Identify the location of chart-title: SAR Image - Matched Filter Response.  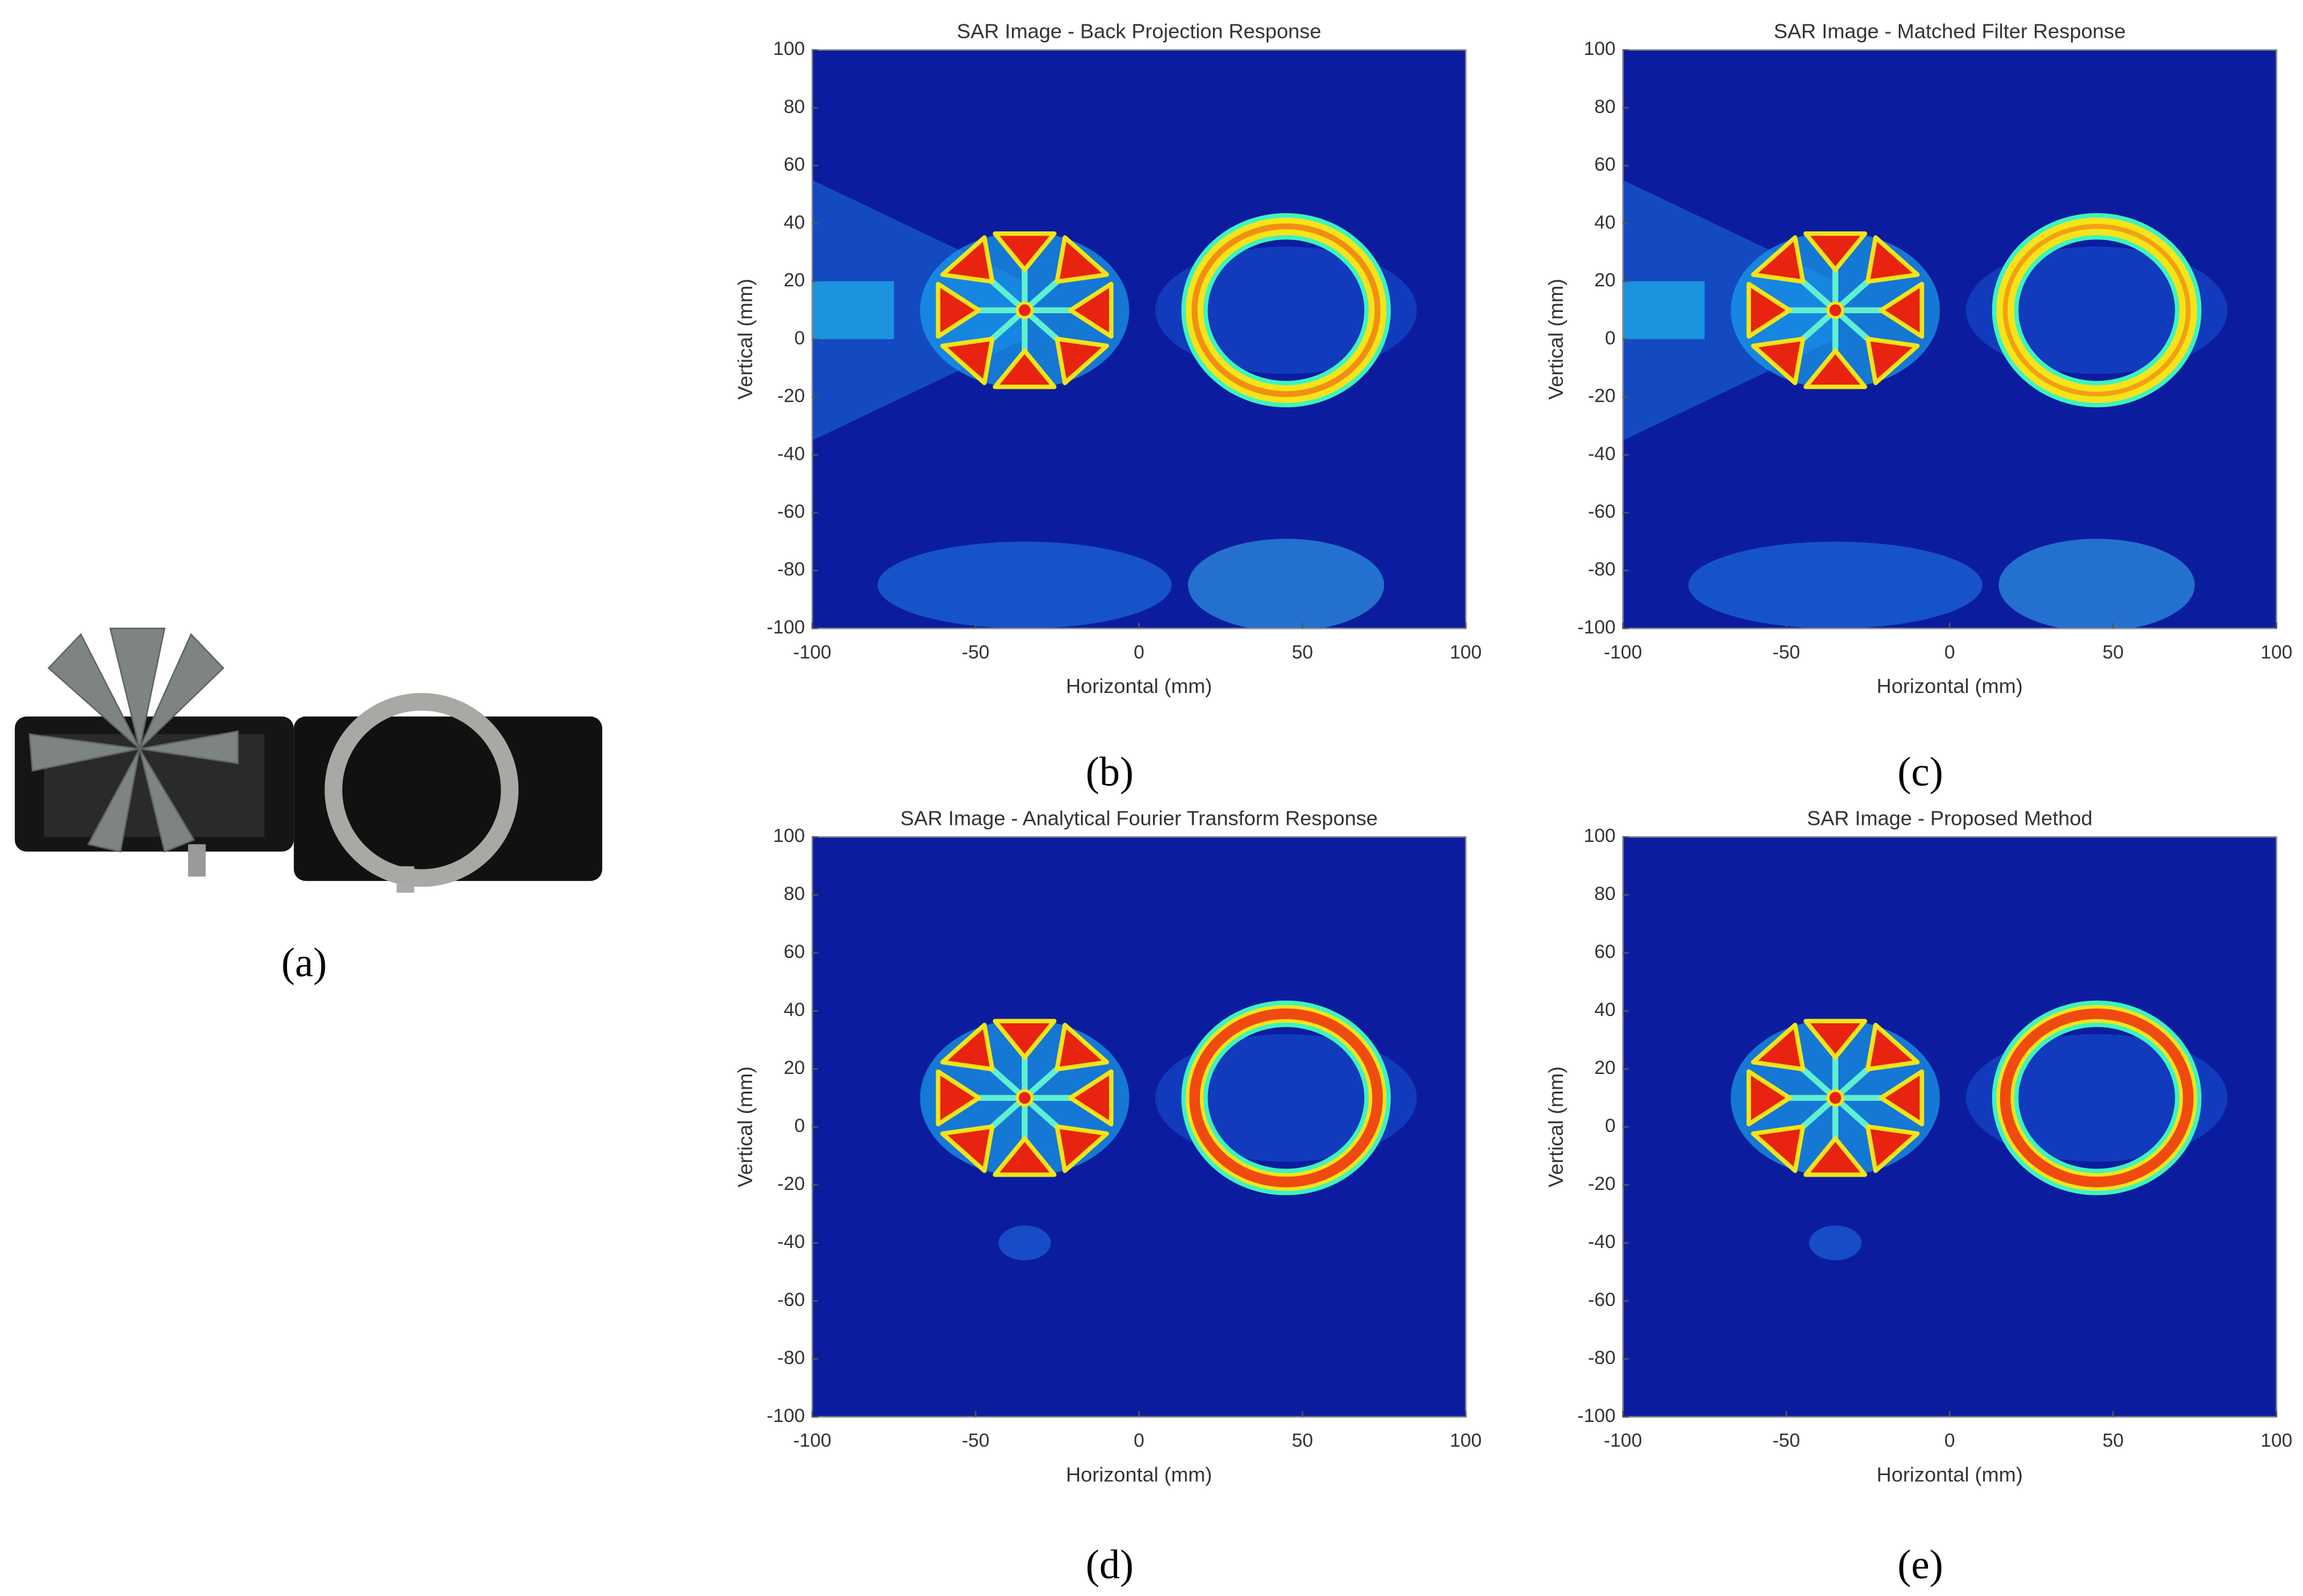
(1949, 32).